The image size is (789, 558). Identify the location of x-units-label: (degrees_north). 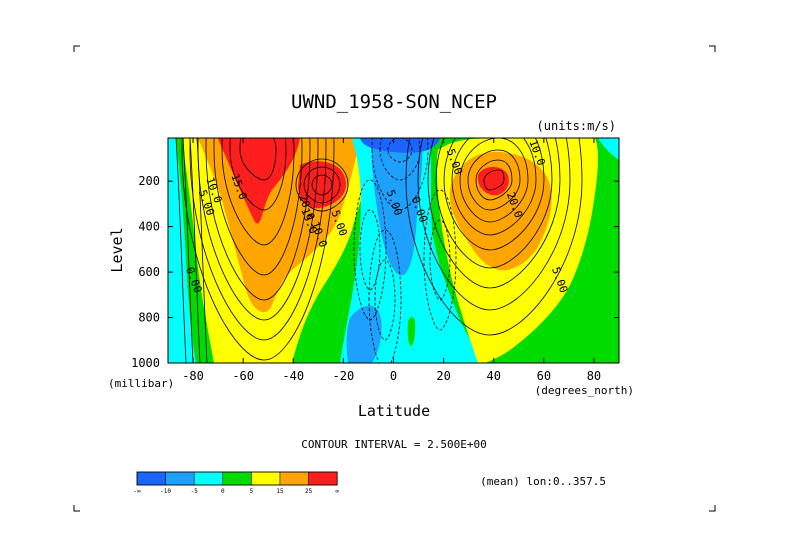
(584, 390).